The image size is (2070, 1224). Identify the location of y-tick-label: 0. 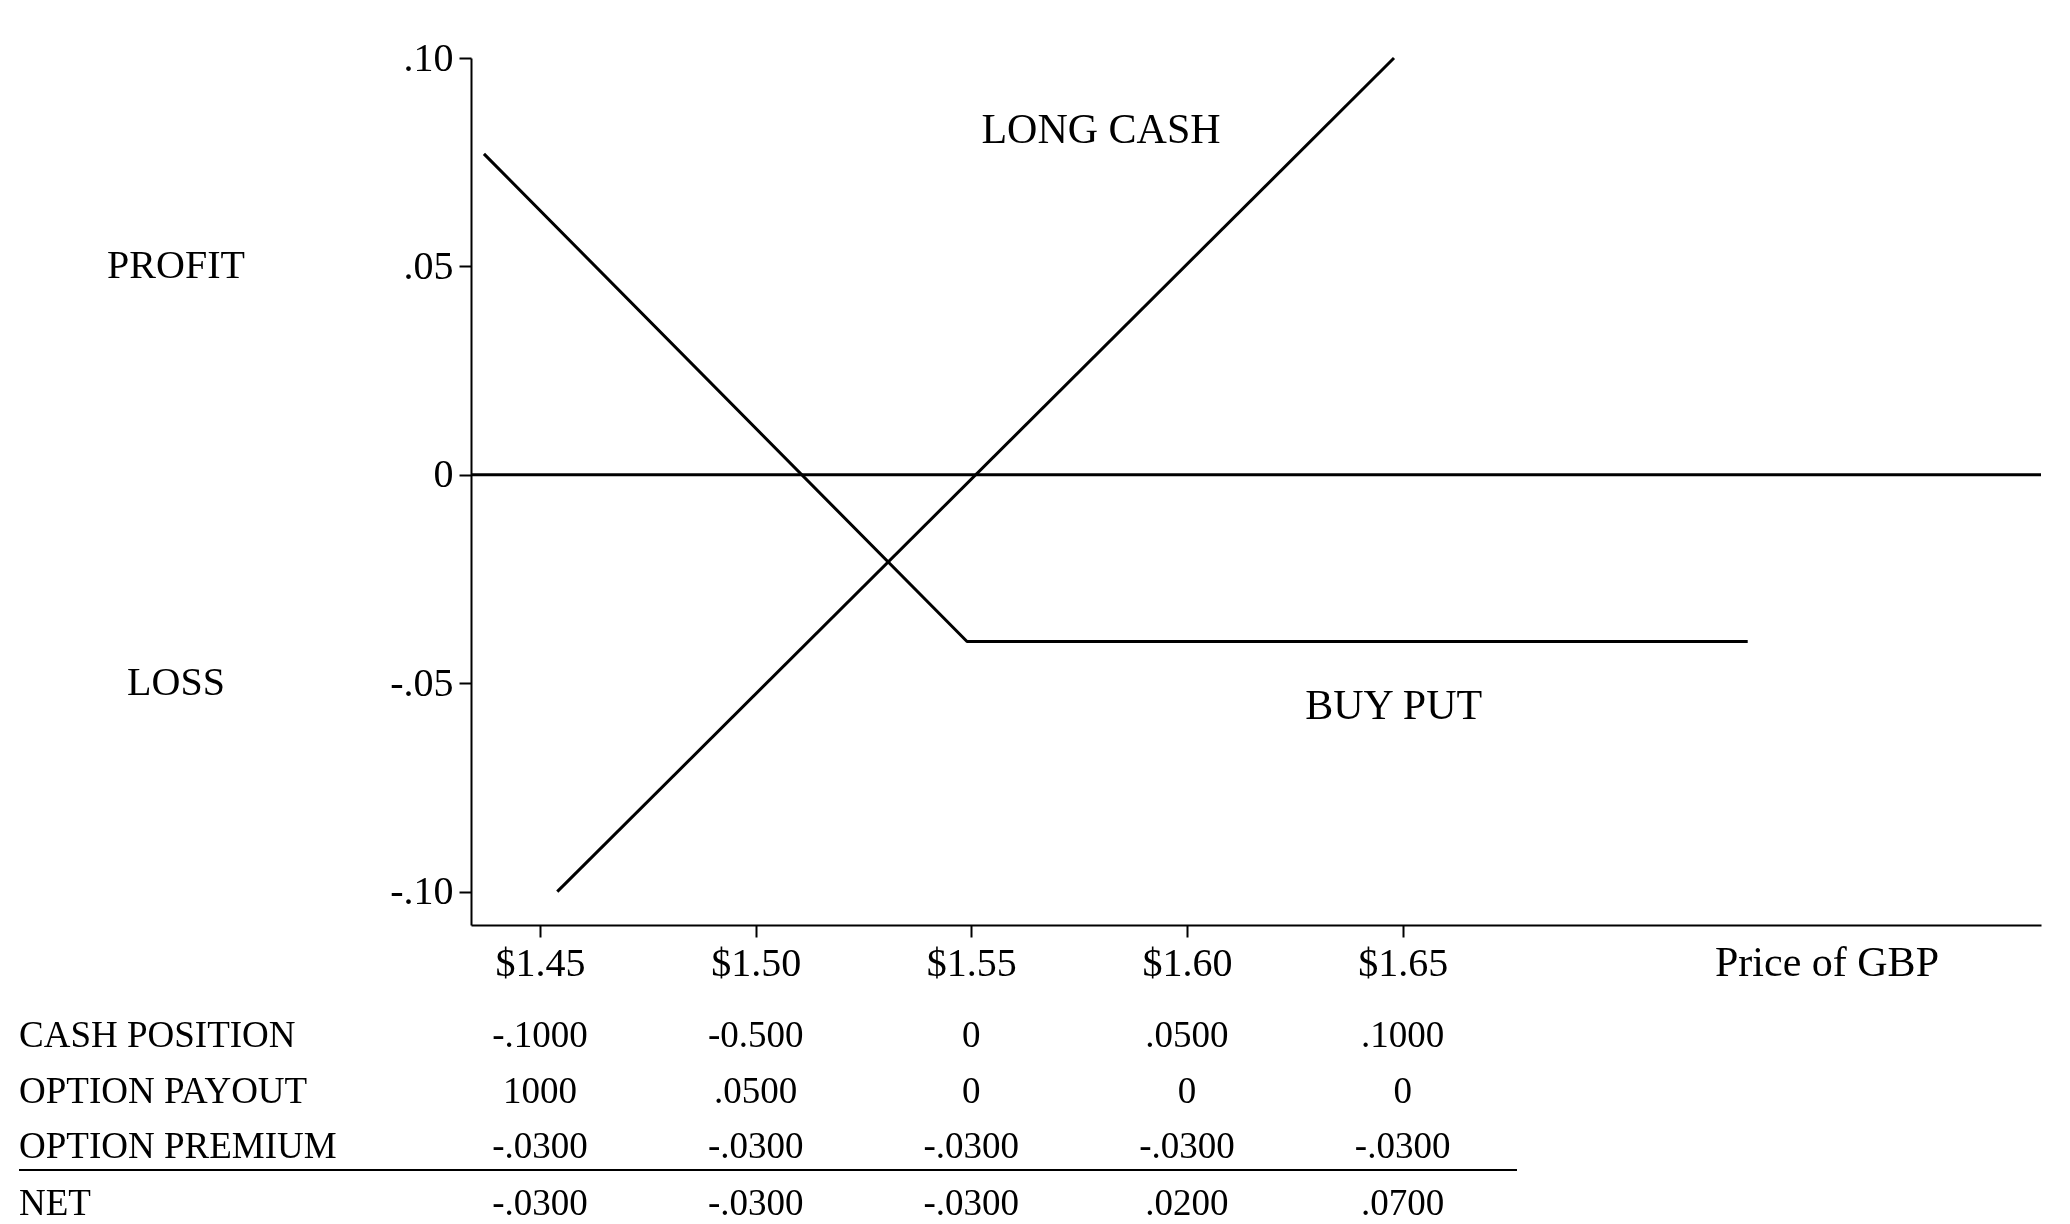
(443, 474).